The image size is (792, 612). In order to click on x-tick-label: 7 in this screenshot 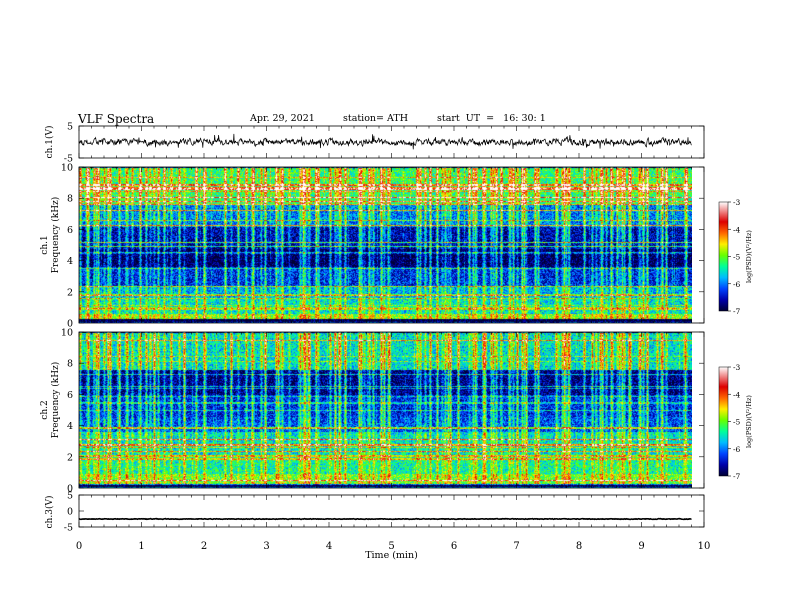, I will do `click(516, 546)`.